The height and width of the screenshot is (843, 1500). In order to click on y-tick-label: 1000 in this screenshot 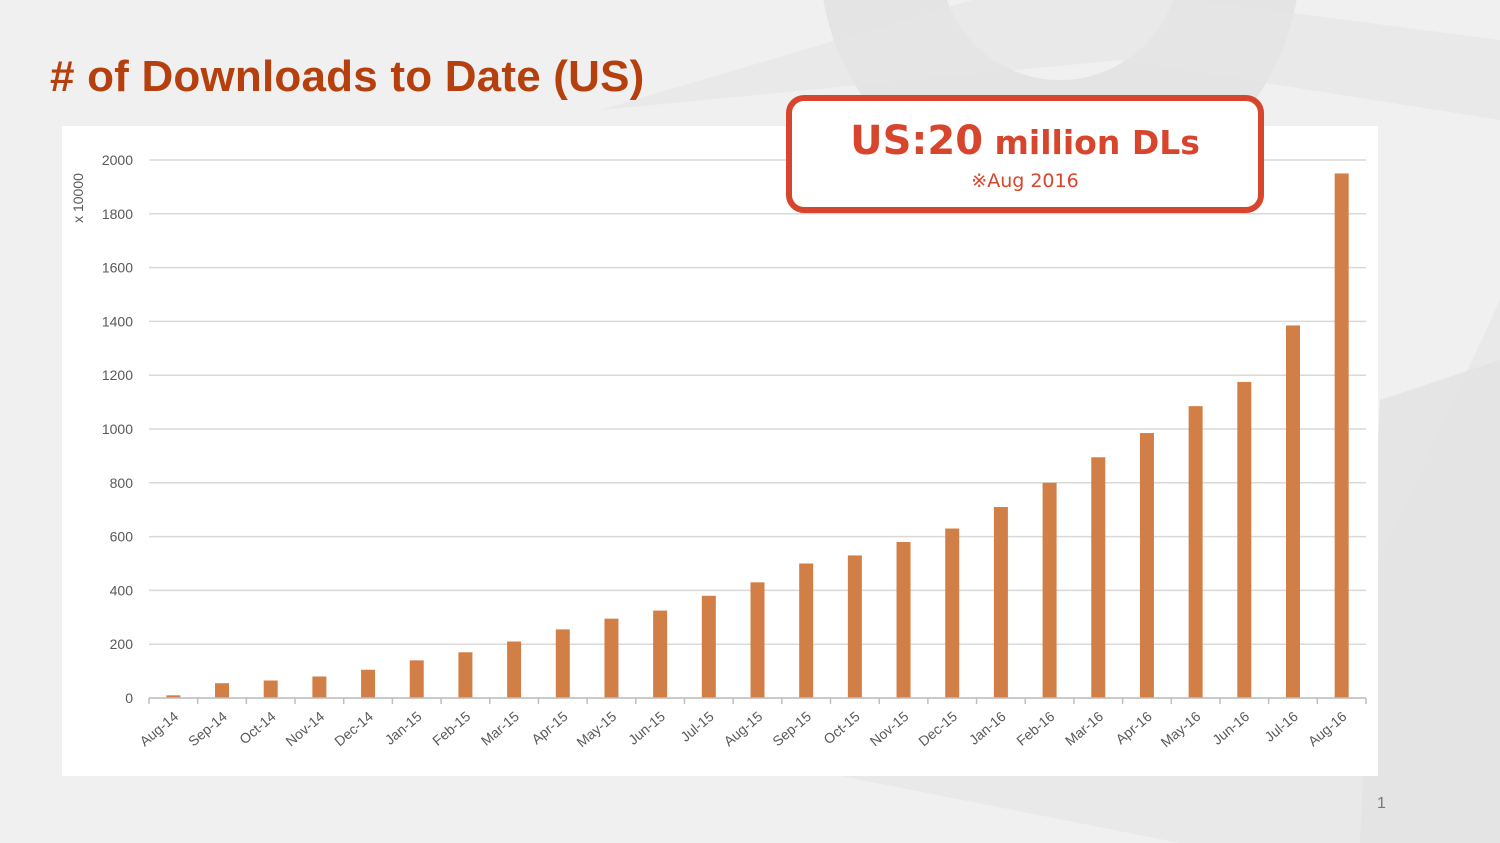, I will do `click(117, 429)`.